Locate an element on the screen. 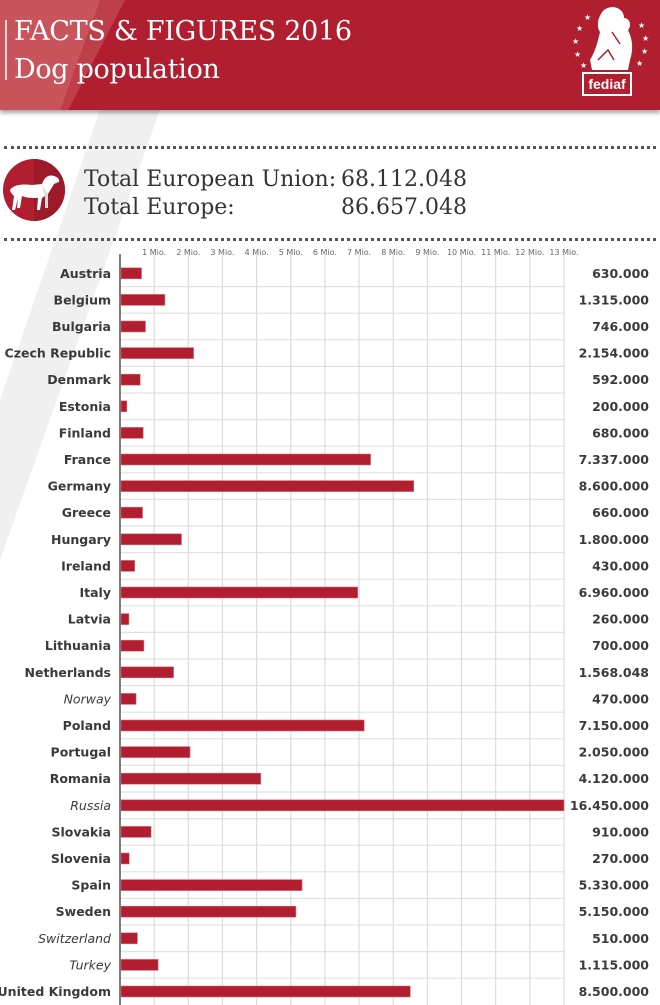 The width and height of the screenshot is (660, 1005). bar-turkey is located at coordinates (139, 965).